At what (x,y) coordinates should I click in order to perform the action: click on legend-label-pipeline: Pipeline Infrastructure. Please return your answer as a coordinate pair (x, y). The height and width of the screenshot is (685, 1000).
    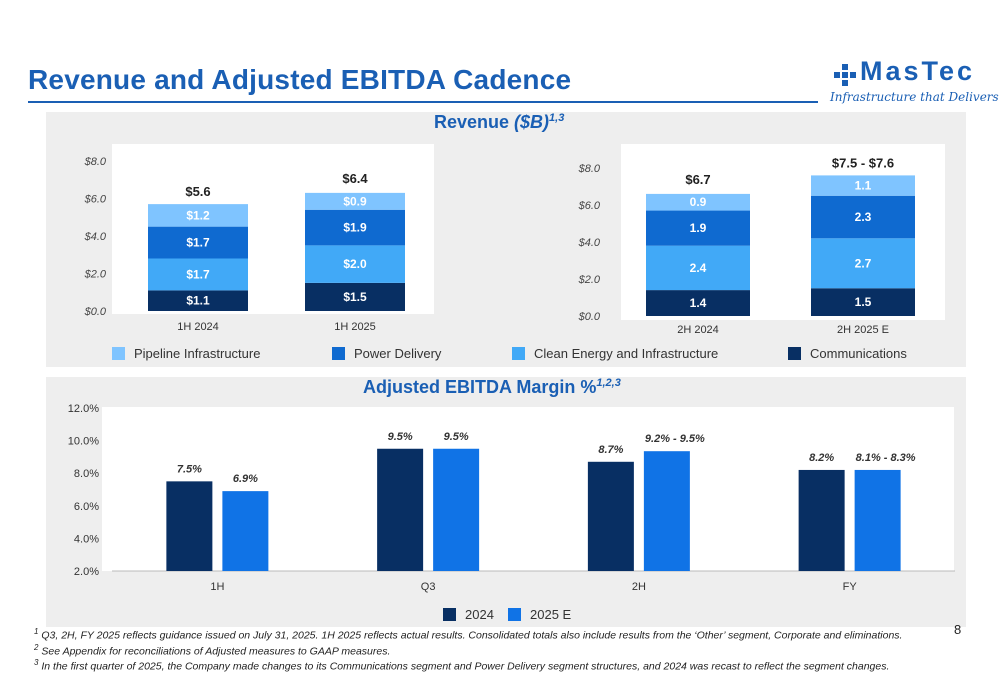
    Looking at the image, I should click on (197, 353).